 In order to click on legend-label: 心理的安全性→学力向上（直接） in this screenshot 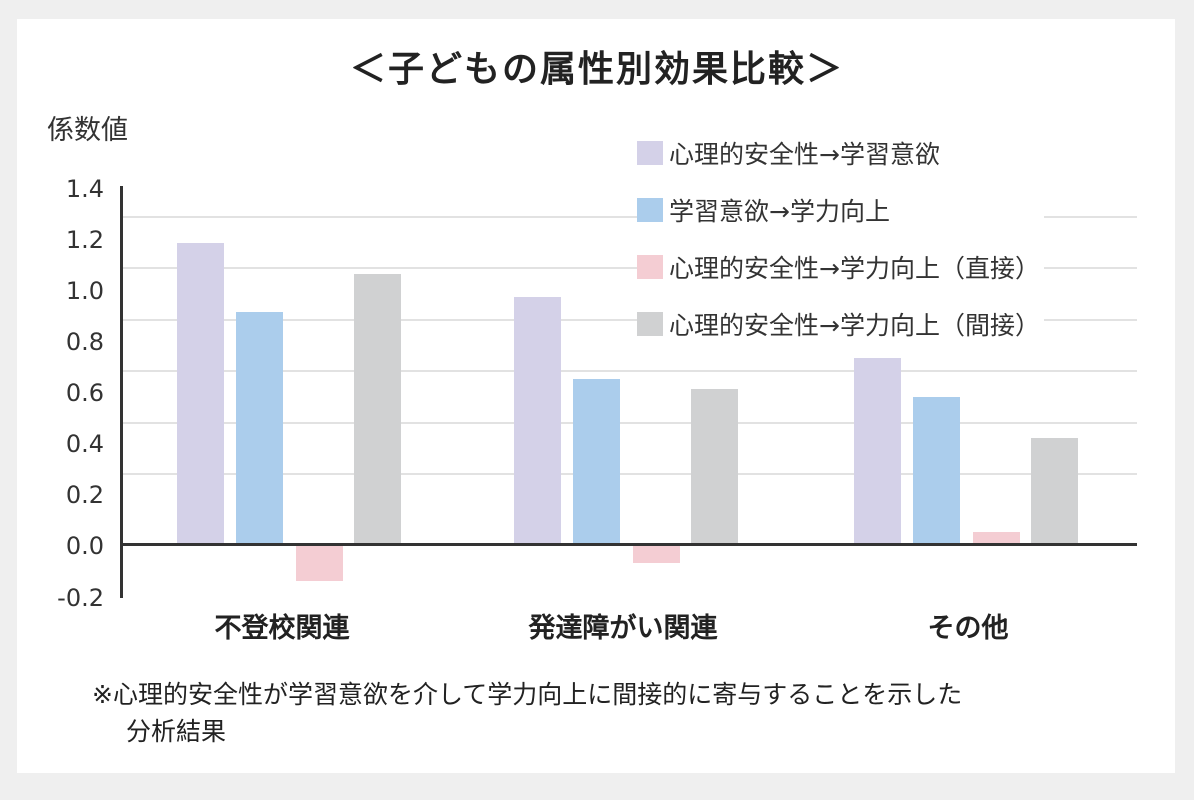, I will do `click(854, 268)`.